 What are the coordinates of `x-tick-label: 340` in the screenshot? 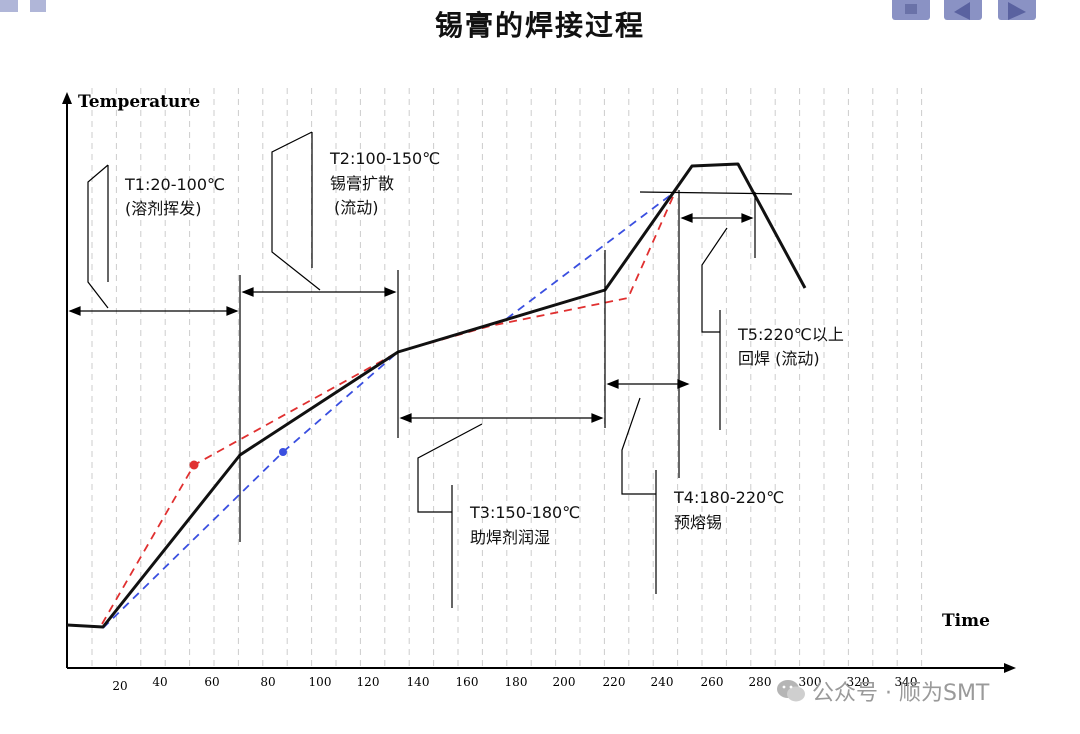 It's located at (906, 682).